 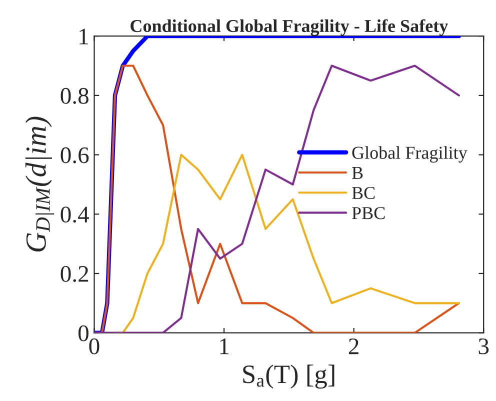 What do you see at coordinates (224, 346) in the screenshot?
I see `x-tick-label: 1` at bounding box center [224, 346].